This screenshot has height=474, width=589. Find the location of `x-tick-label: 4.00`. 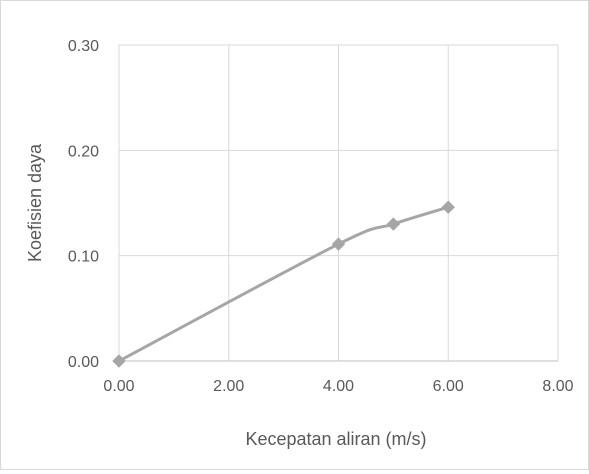

x-tick-label: 4.00 is located at coordinates (338, 386).